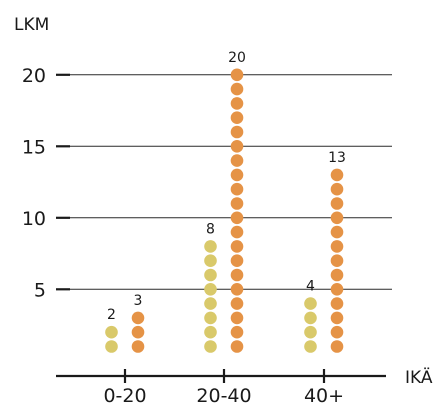 This screenshot has height=411, width=446. What do you see at coordinates (111, 315) in the screenshot?
I see `data-label: 2` at bounding box center [111, 315].